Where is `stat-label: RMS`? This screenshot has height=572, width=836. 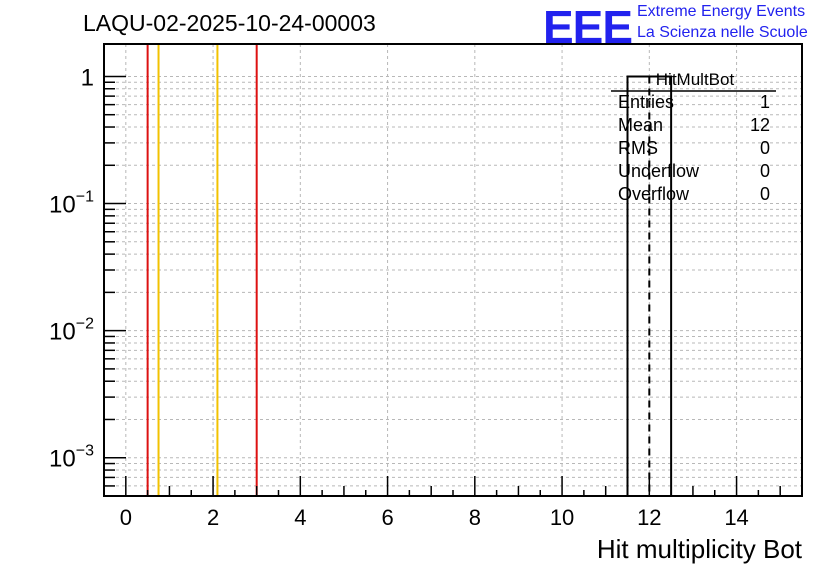
stat-label: RMS is located at coordinates (638, 148).